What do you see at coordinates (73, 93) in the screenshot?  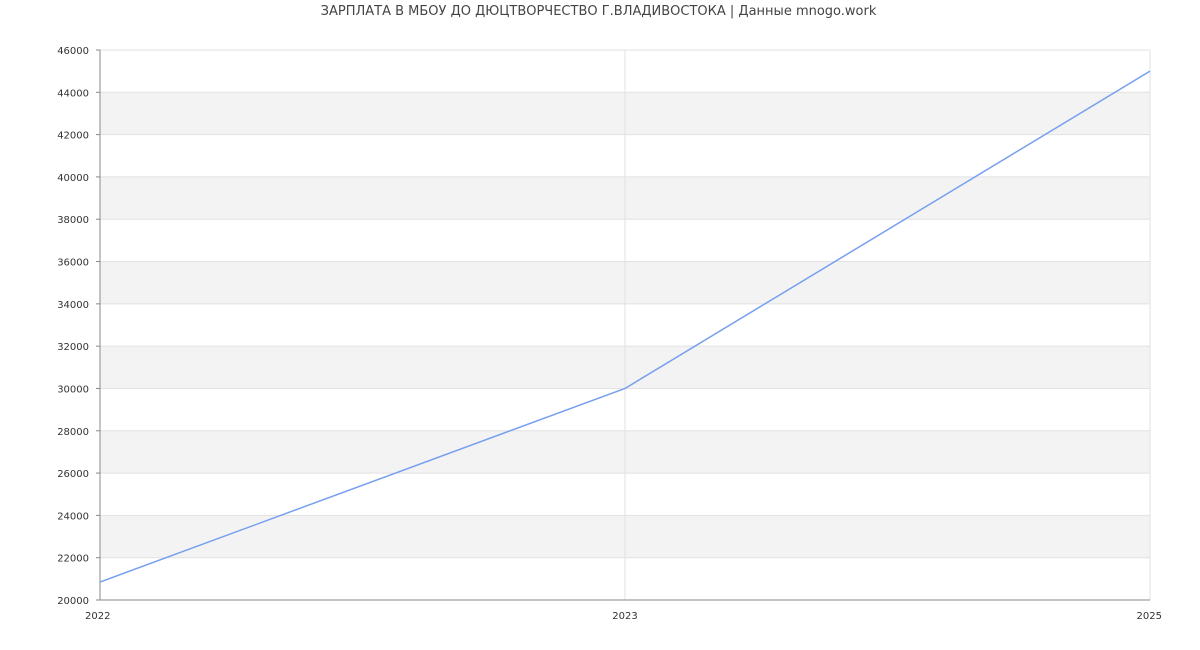 I see `y-tick-label: 44000` at bounding box center [73, 93].